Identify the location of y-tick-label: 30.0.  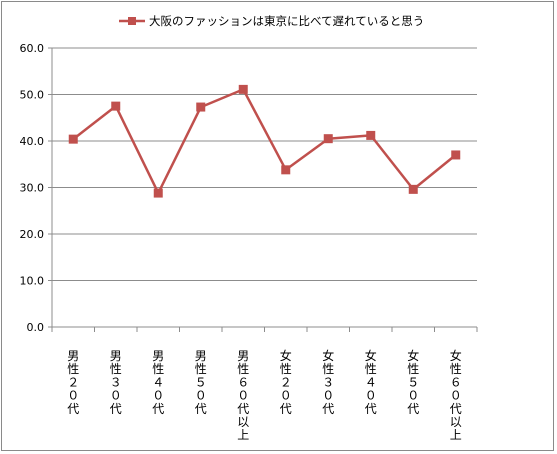
(32, 188).